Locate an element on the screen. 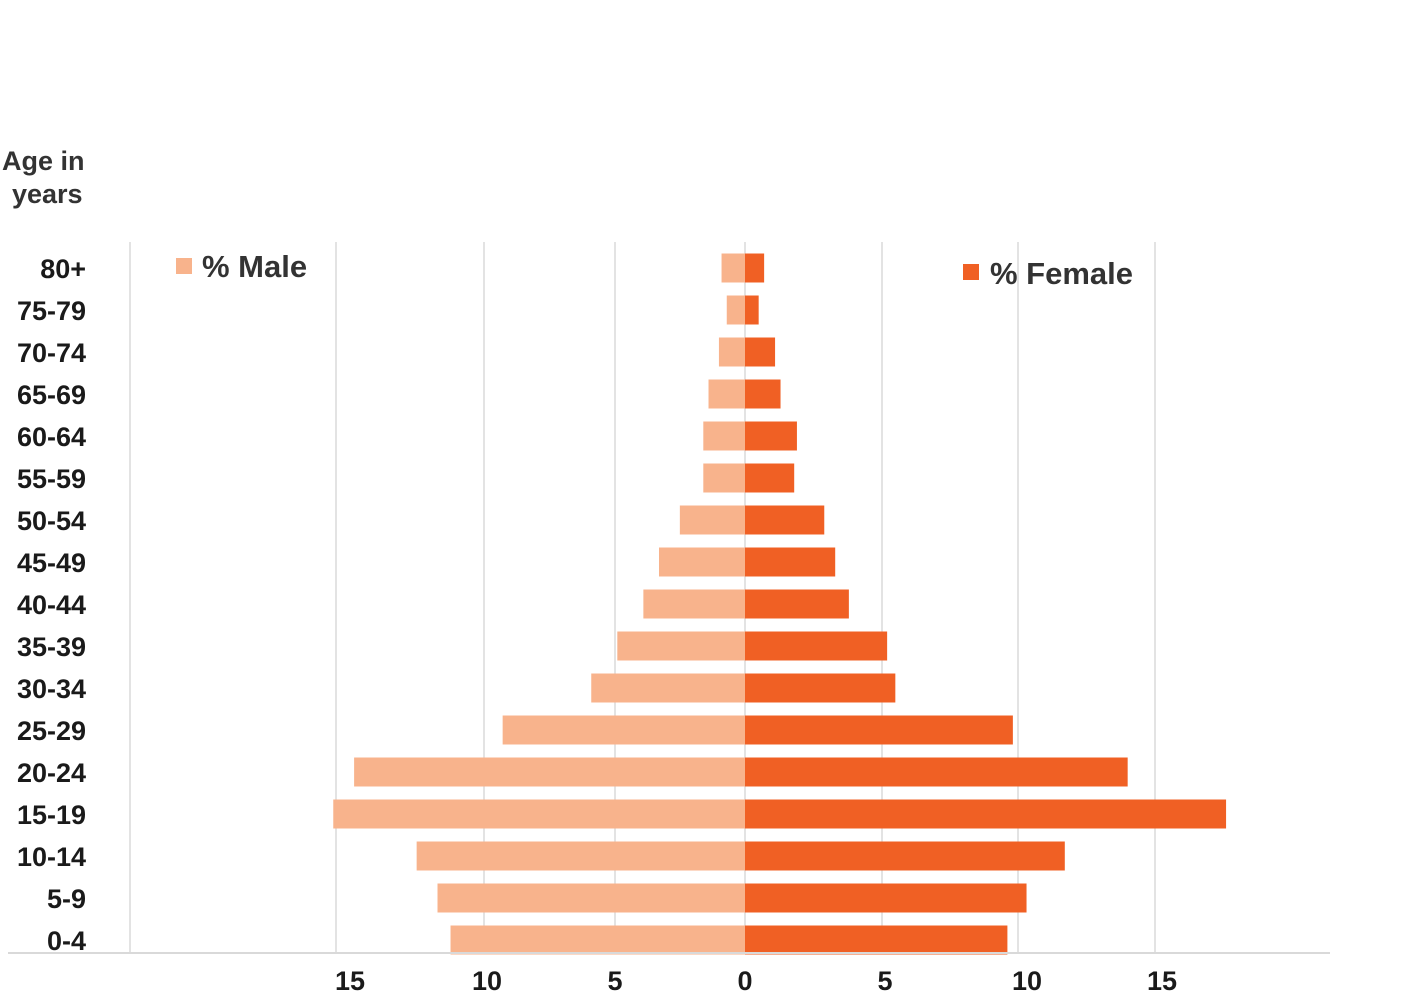 This screenshot has width=1401, height=1001. male-bar-80+ is located at coordinates (733, 268).